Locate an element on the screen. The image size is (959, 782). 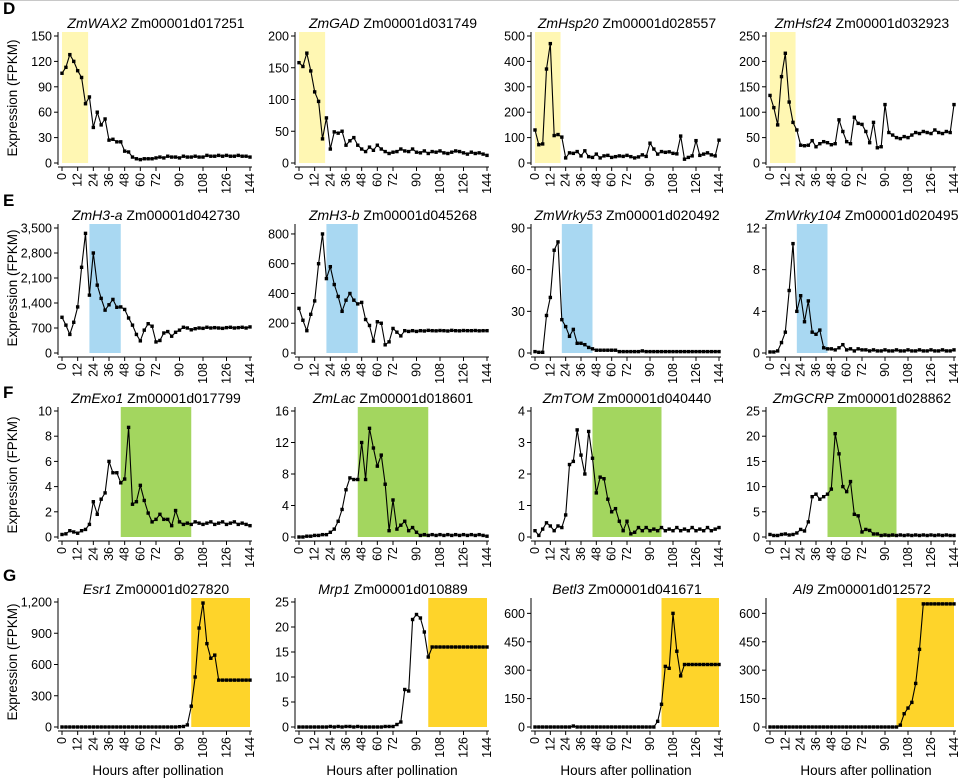
panel-title: Mrp1 Zm00001d010889 is located at coordinates (393, 589).